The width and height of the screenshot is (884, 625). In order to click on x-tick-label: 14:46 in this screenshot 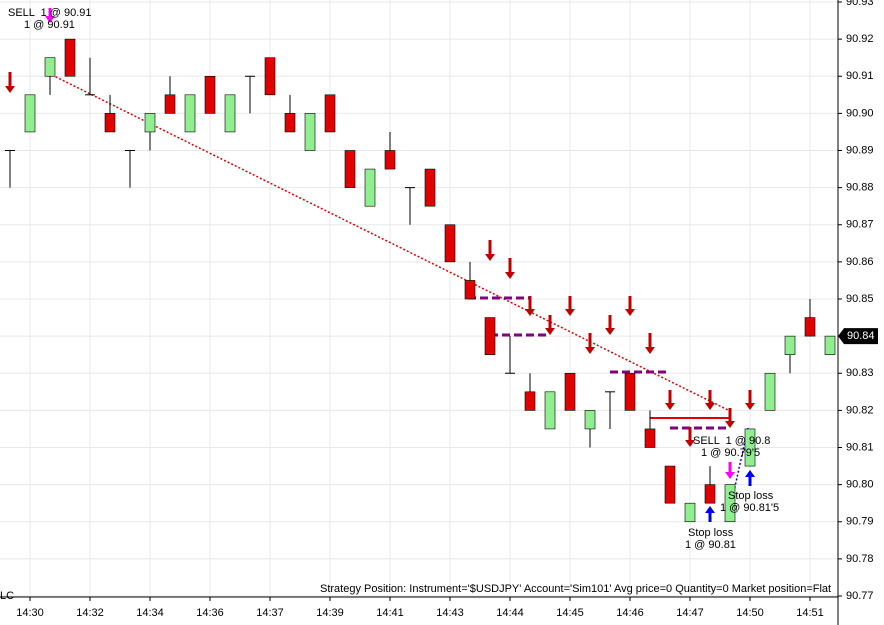, I will do `click(630, 613)`.